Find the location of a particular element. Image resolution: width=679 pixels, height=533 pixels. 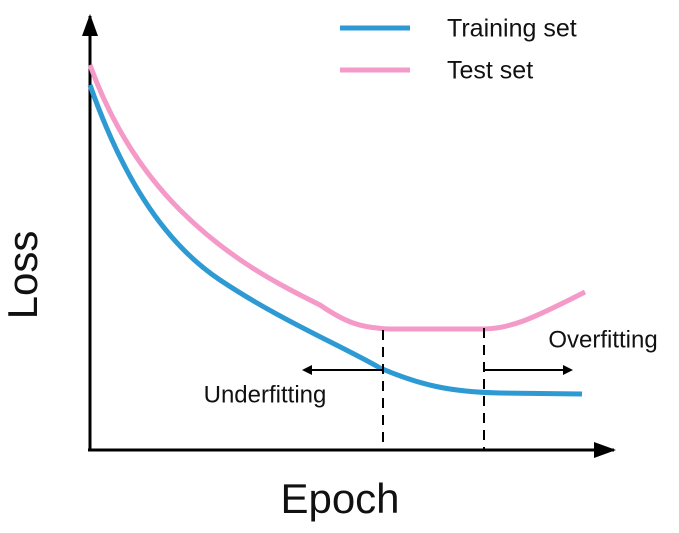

annotation: Overfitting is located at coordinates (602, 339).